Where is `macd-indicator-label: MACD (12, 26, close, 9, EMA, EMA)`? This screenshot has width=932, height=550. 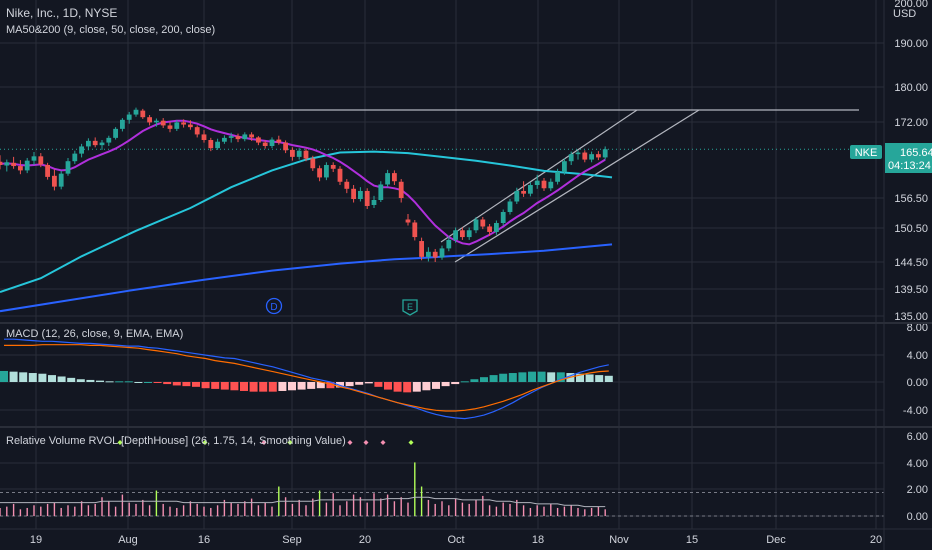
macd-indicator-label: MACD (12, 26, close, 9, EMA, EMA) is located at coordinates (94, 334).